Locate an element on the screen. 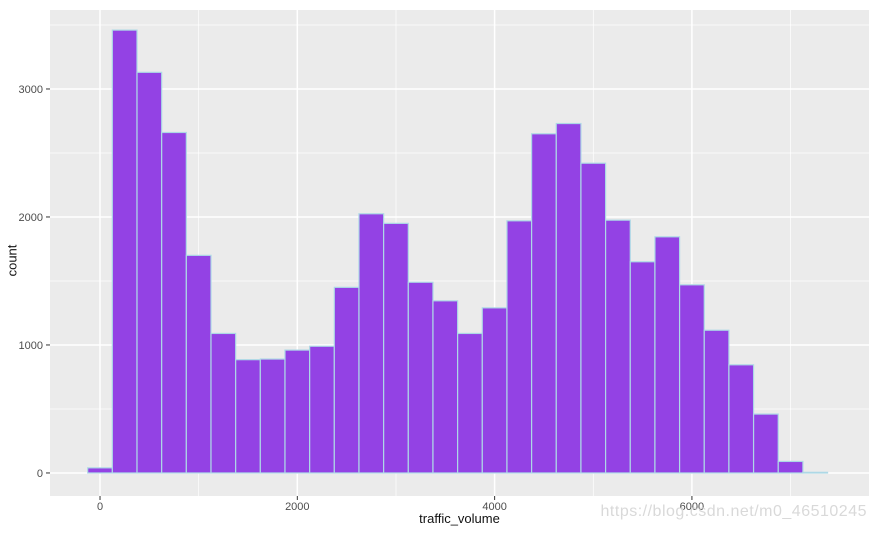 Image resolution: width=875 pixels, height=533 pixels. y-axis-title: count is located at coordinates (12, 260).